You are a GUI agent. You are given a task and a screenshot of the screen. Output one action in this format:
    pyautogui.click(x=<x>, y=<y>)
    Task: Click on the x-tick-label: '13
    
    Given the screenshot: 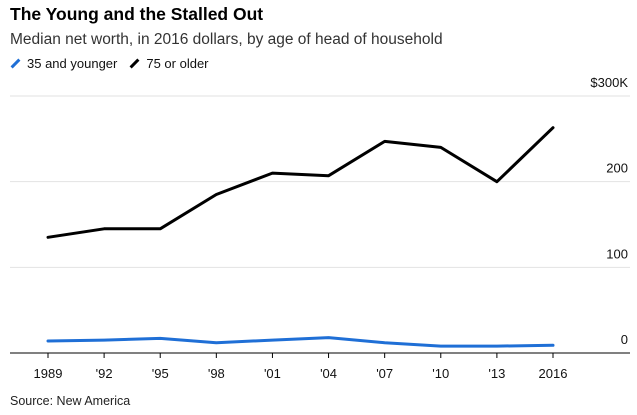 What is the action you would take?
    pyautogui.click(x=496, y=373)
    